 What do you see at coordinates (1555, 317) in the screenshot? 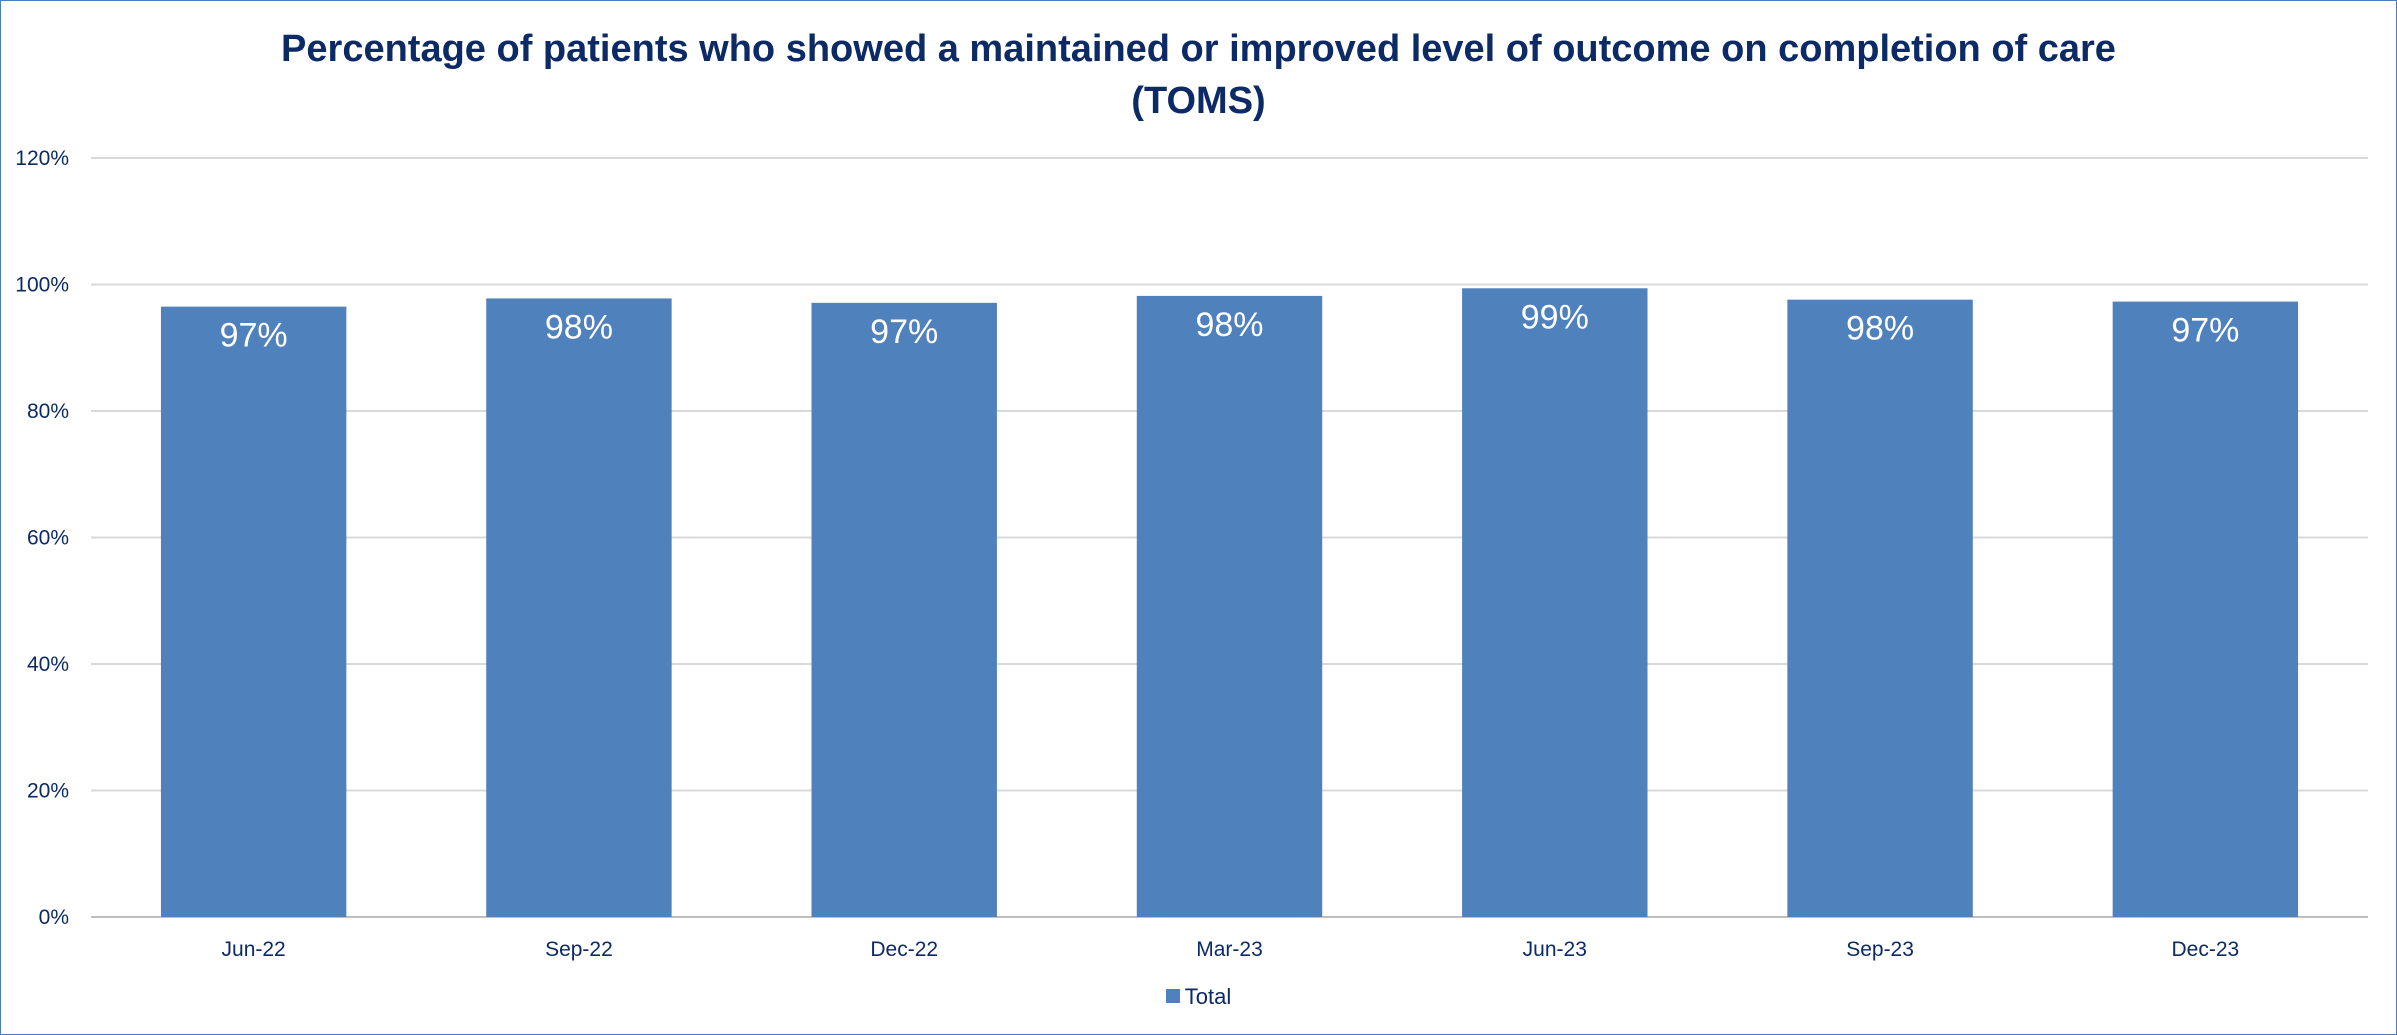
I see `data-label: 99%` at bounding box center [1555, 317].